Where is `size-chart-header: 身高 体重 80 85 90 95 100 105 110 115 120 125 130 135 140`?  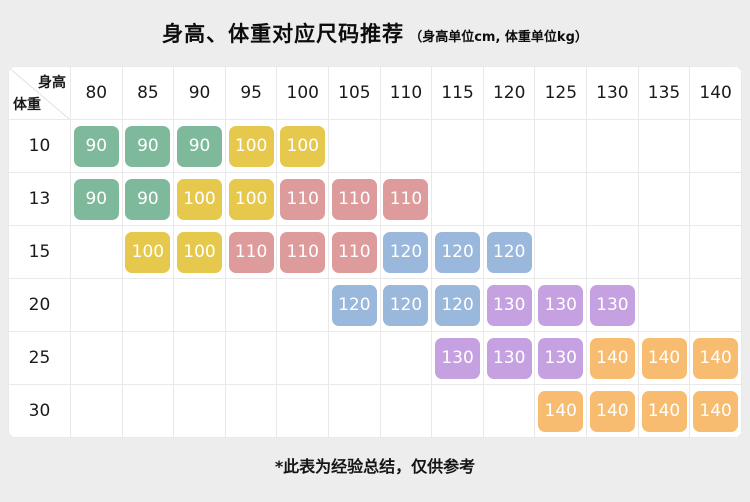
size-chart-header: 身高 体重 80 85 90 95 100 105 110 115 120 125 130 135 140 is located at coordinates (375, 93).